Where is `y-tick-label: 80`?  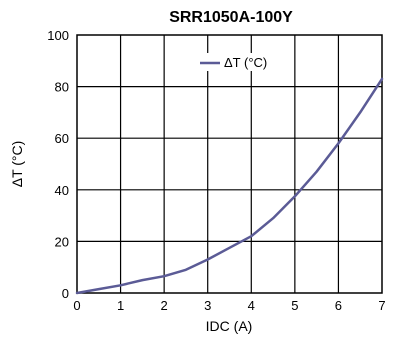 y-tick-label: 80 is located at coordinates (62, 87).